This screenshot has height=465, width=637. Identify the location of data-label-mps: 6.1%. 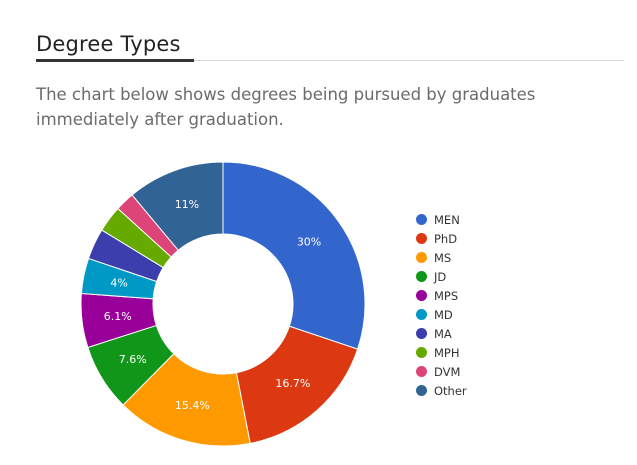
(118, 316).